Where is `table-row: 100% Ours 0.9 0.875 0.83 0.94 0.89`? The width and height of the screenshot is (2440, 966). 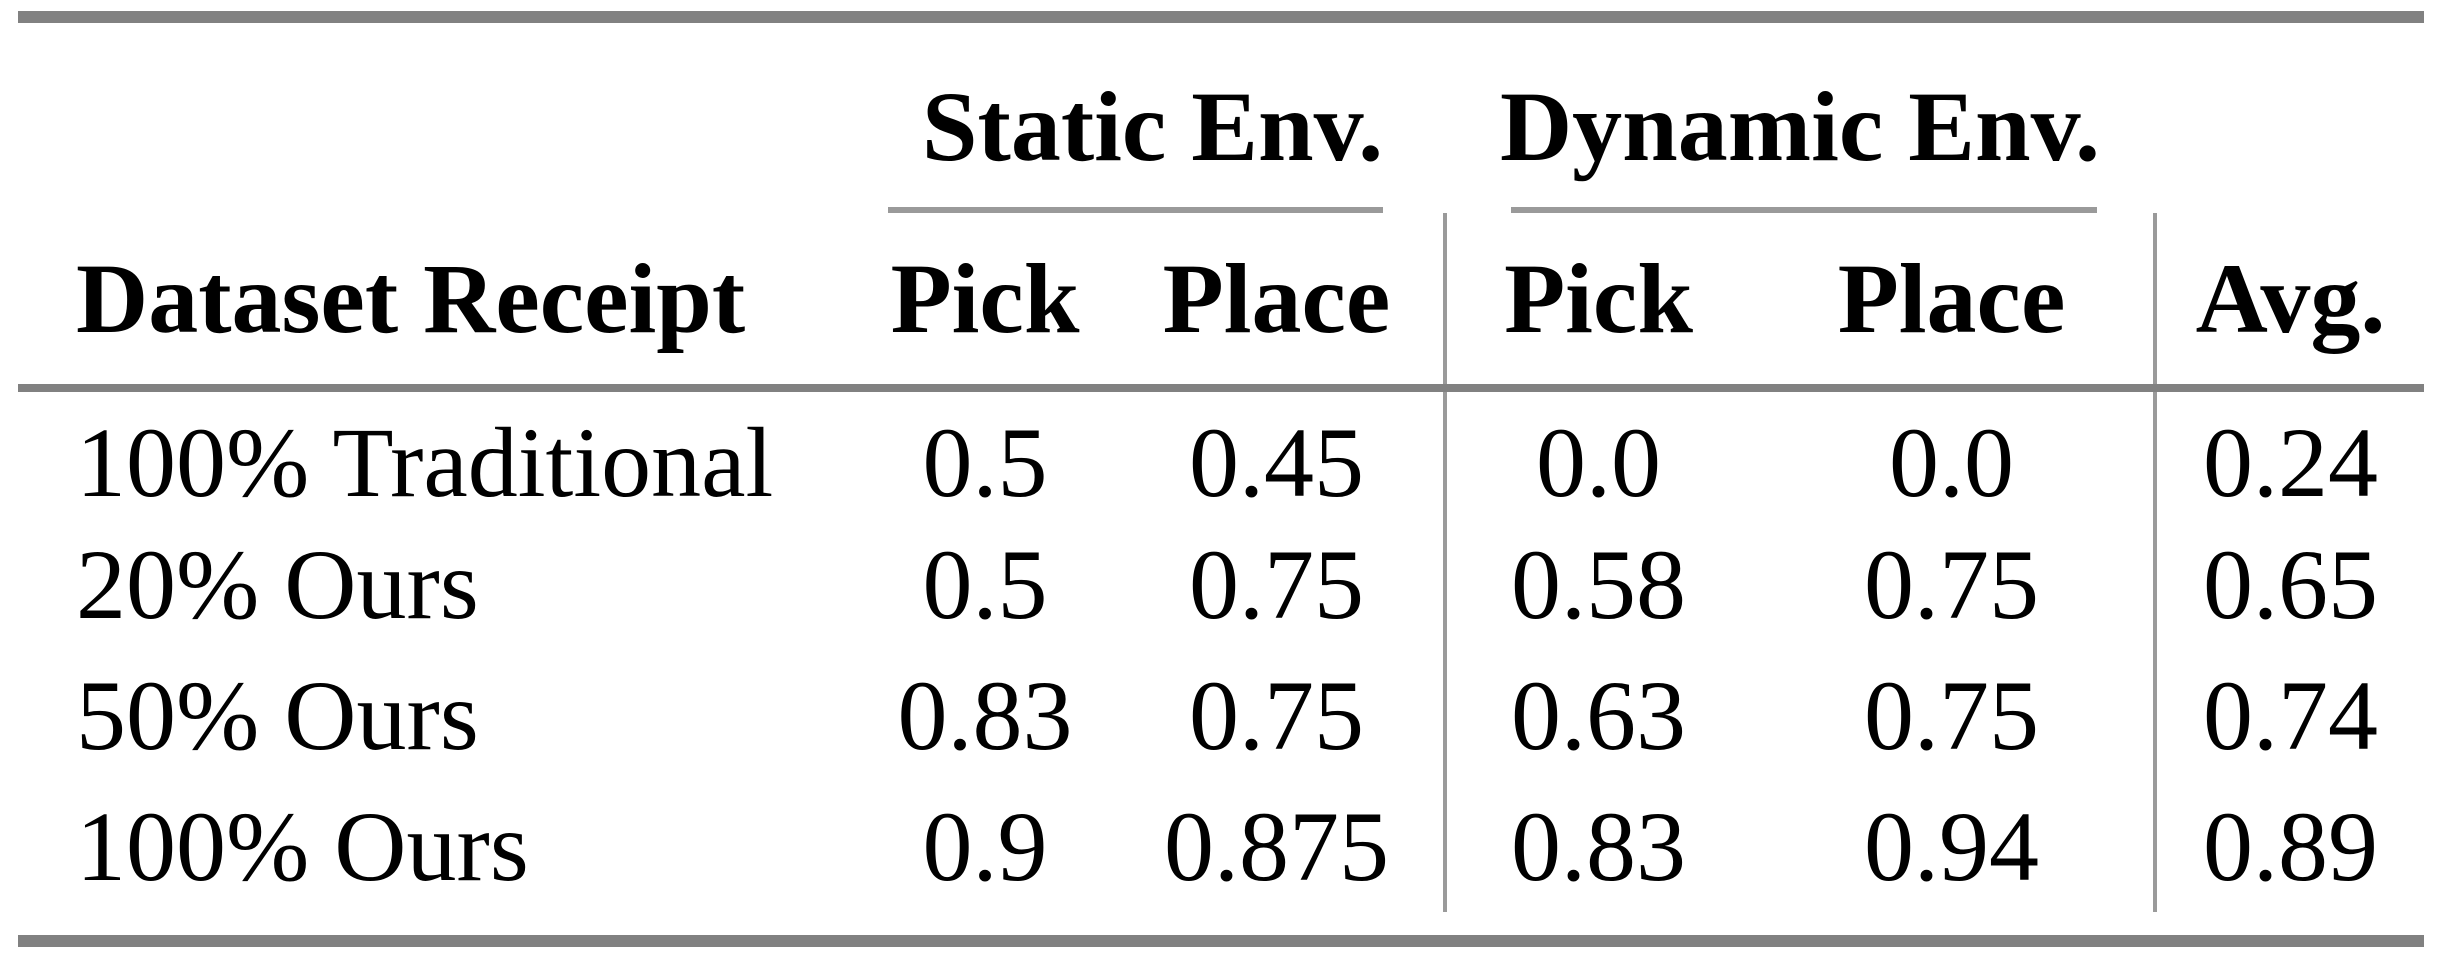
table-row: 100% Ours 0.9 0.875 0.83 0.94 0.89 is located at coordinates (1221, 846).